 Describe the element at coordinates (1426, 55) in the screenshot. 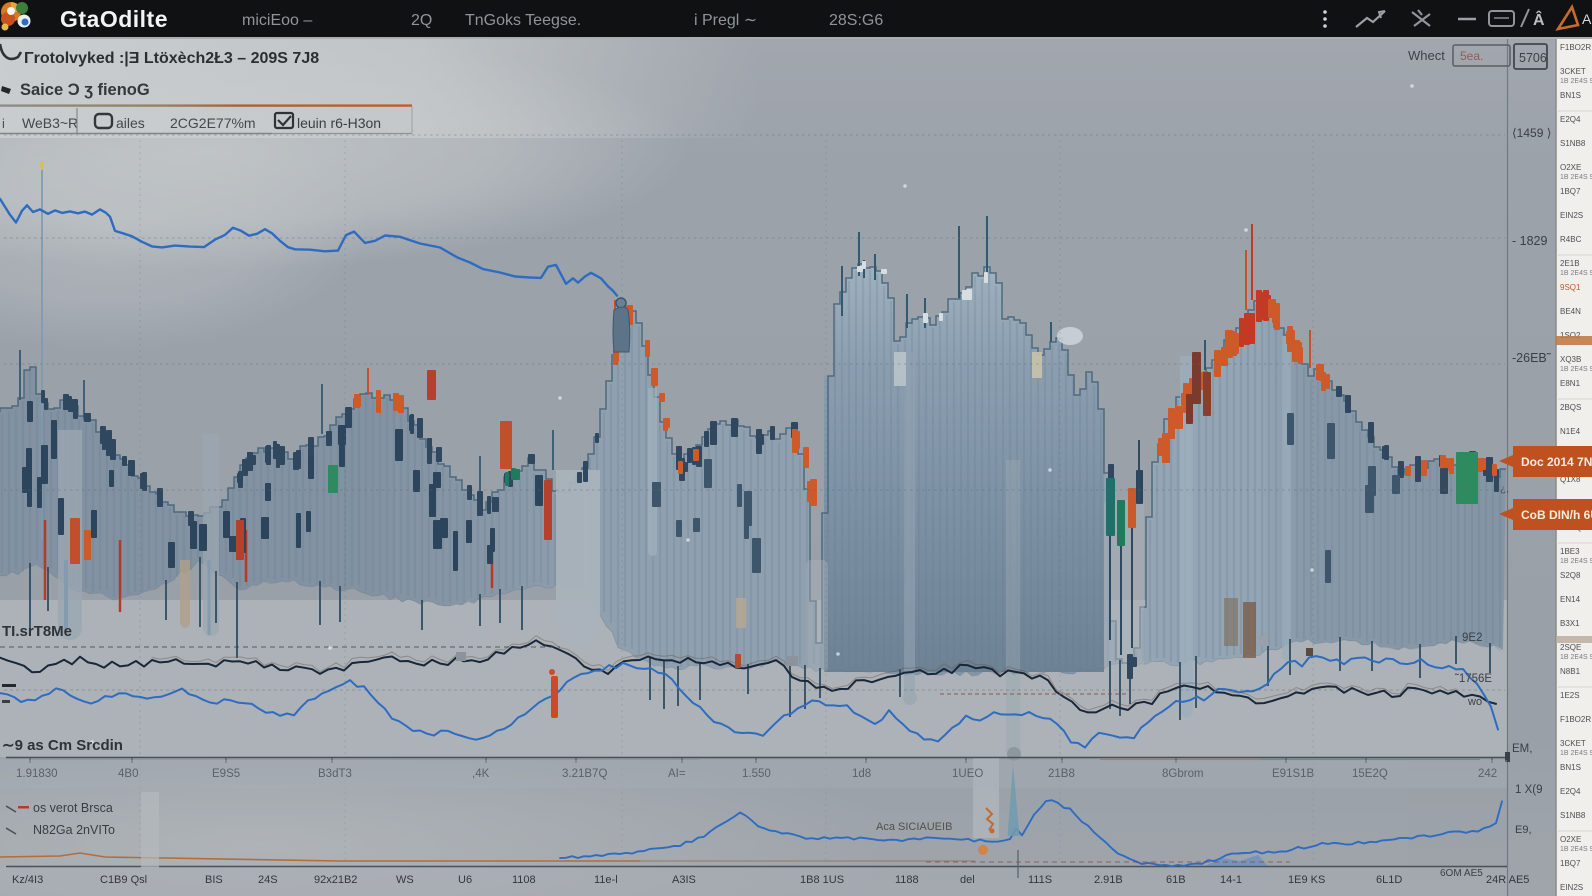

I see `svg-text: Whect` at that location.